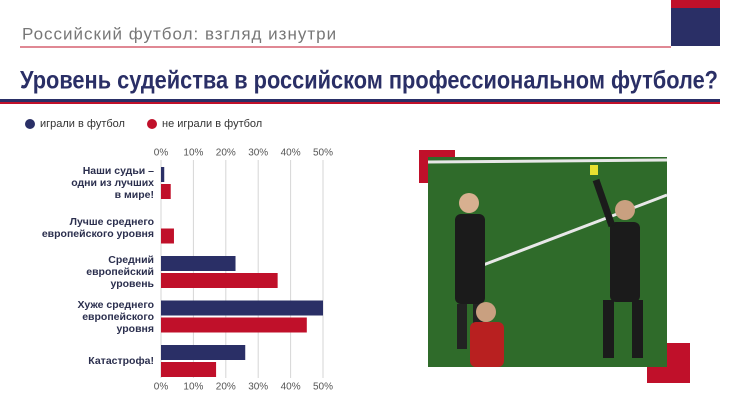 This screenshot has width=740, height=415. What do you see at coordinates (112, 183) in the screenshot?
I see `y-tick-label: Наши судьи – одни из лучших в мире!` at bounding box center [112, 183].